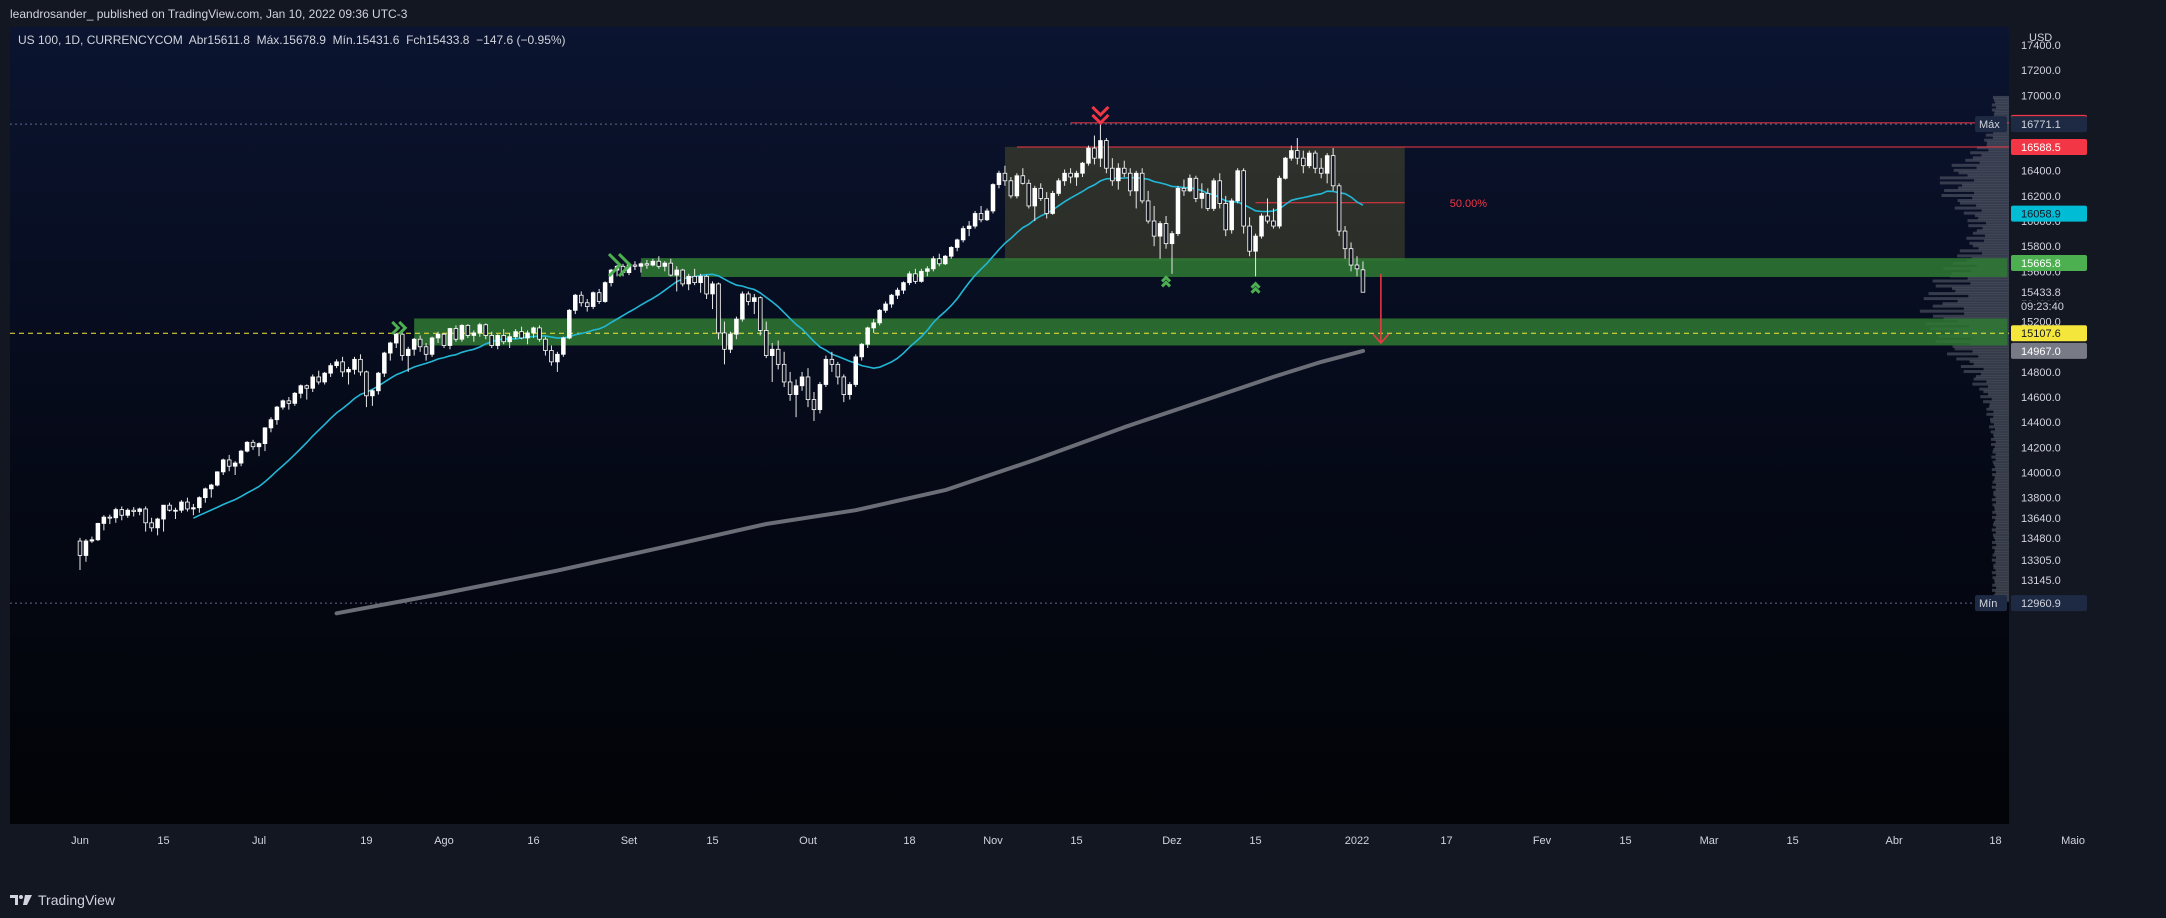 The width and height of the screenshot is (2166, 918). What do you see at coordinates (2073, 841) in the screenshot?
I see `time-tick-label: Maio` at bounding box center [2073, 841].